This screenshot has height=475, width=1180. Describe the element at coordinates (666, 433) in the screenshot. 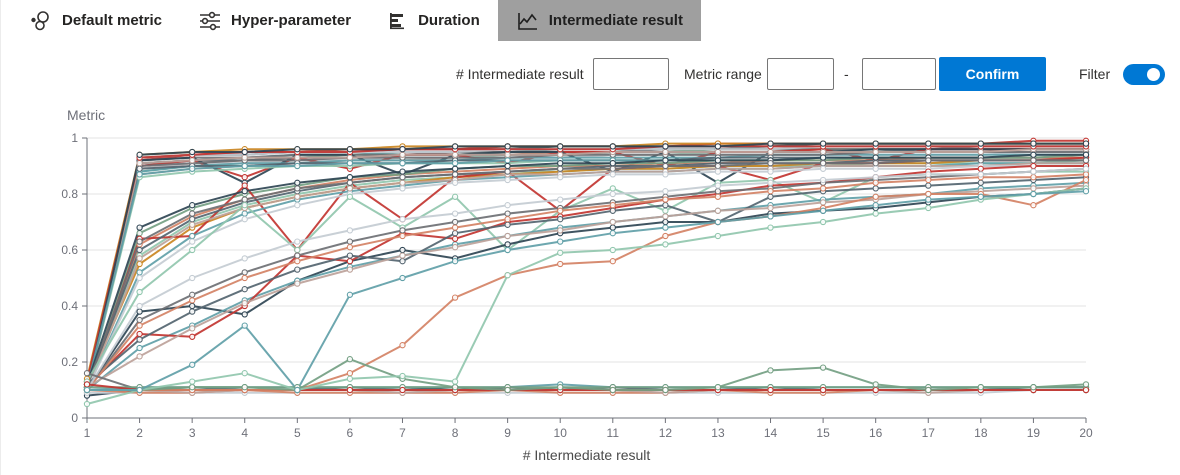

I see `svg-text: 12` at that location.